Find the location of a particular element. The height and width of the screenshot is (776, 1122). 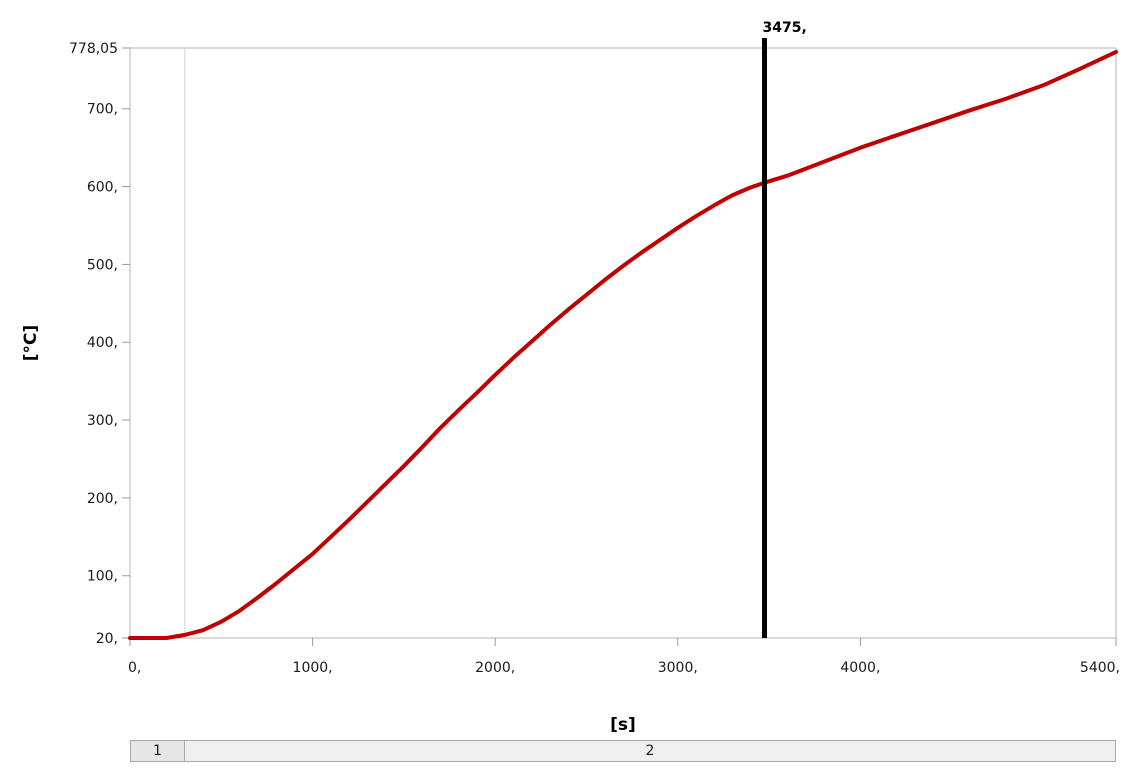

time-cursor-group: 3475, is located at coordinates (784, 329).